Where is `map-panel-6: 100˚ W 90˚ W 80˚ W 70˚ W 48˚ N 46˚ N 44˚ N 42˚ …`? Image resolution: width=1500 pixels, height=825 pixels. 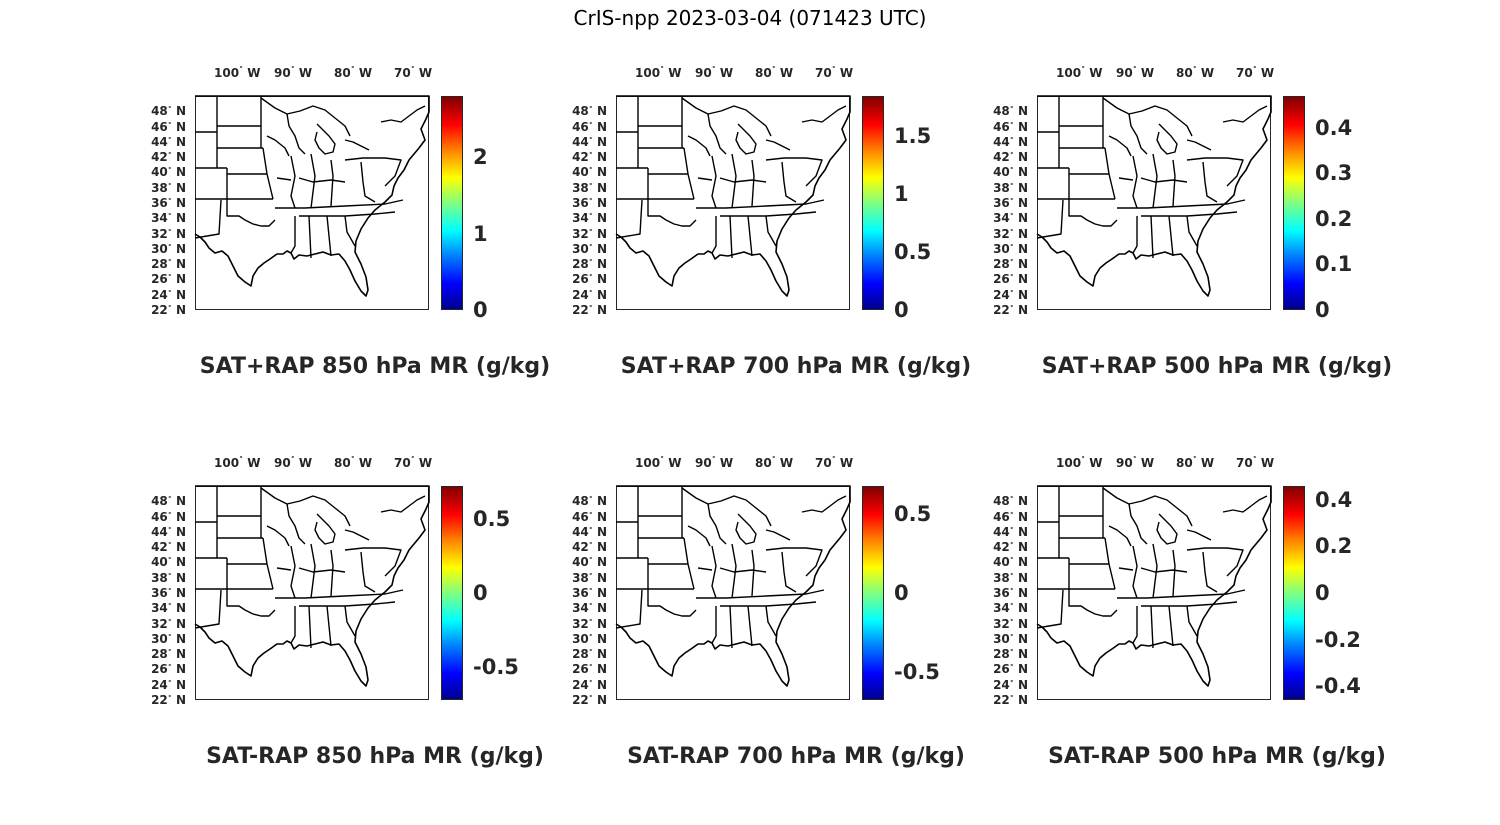
map-panel-6: 100˚ W 90˚ W 80˚ W 70˚ W 48˚ N 46˚ N 44˚ N 42˚ … is located at coordinates (1215, 616).